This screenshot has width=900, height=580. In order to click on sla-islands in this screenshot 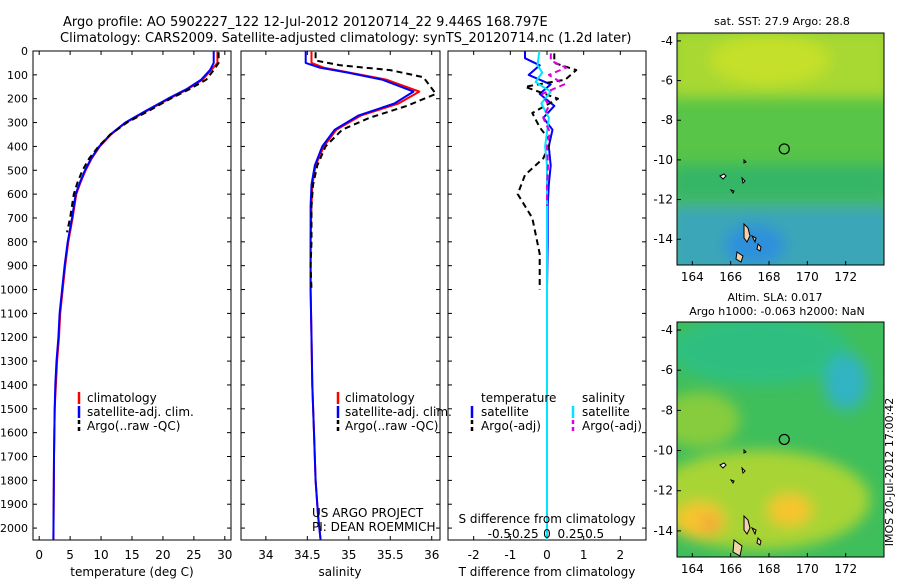, I will do `click(733, 466)`.